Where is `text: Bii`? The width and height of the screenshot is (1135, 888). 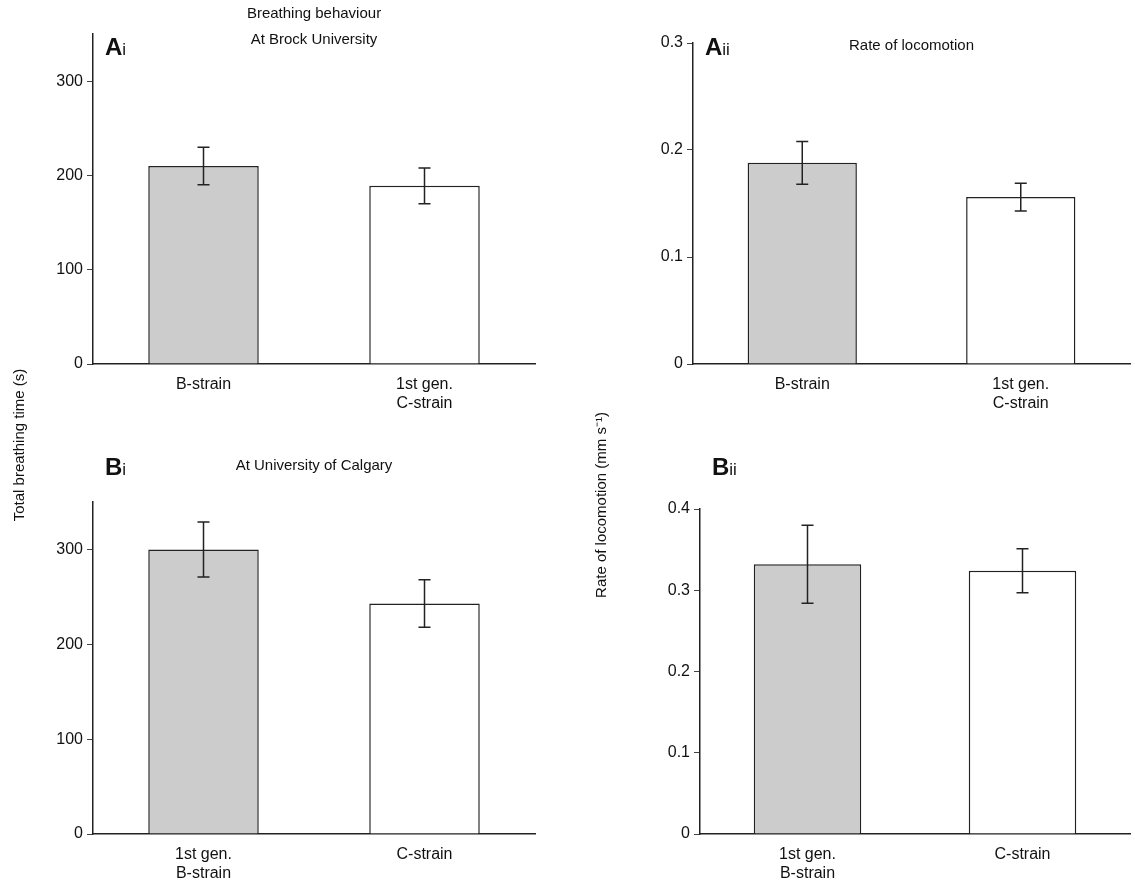 text: Bii is located at coordinates (724, 466).